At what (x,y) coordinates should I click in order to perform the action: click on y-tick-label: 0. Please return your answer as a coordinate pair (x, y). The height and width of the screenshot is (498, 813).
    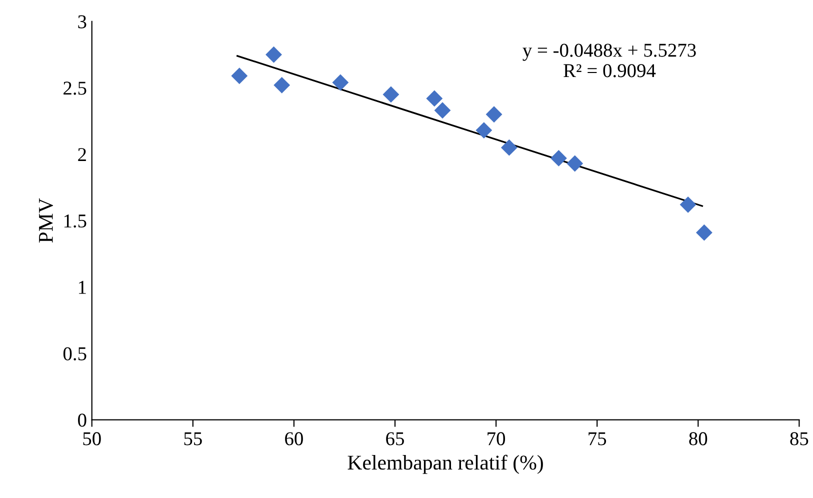
    Looking at the image, I should click on (82, 420).